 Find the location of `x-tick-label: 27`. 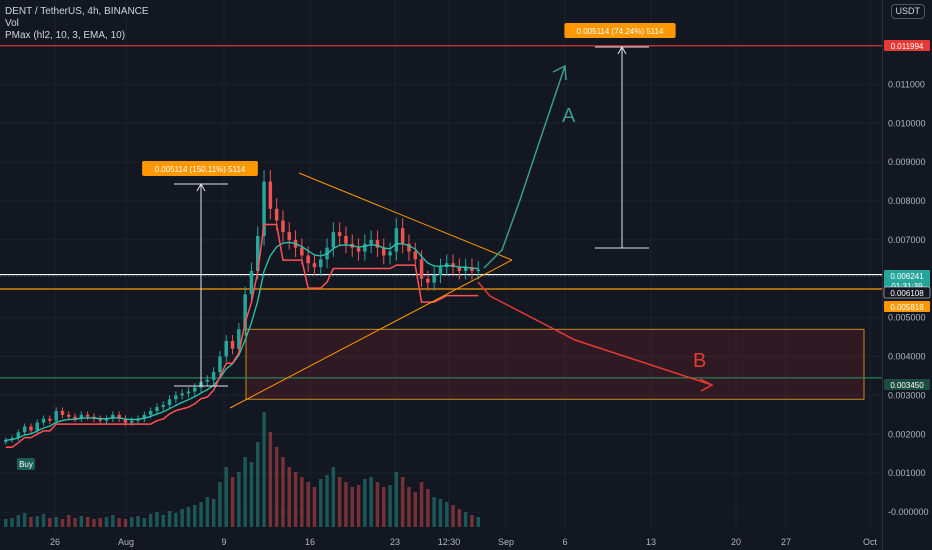

x-tick-label: 27 is located at coordinates (786, 542).